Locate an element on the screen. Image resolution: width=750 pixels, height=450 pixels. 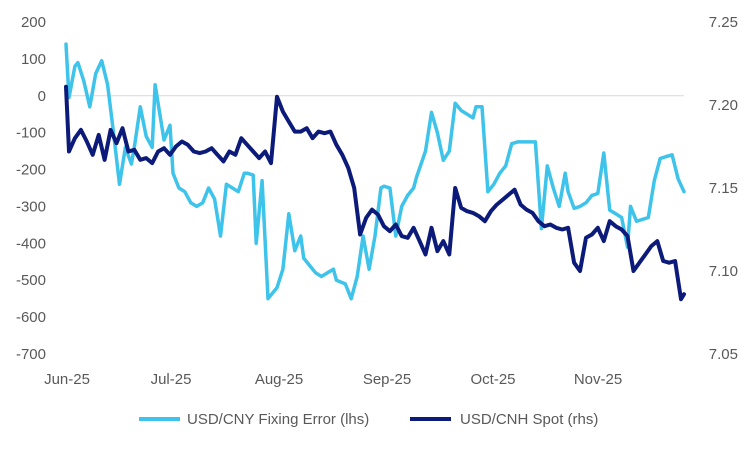
right-tick-label: 7.05 is located at coordinates (723, 354).